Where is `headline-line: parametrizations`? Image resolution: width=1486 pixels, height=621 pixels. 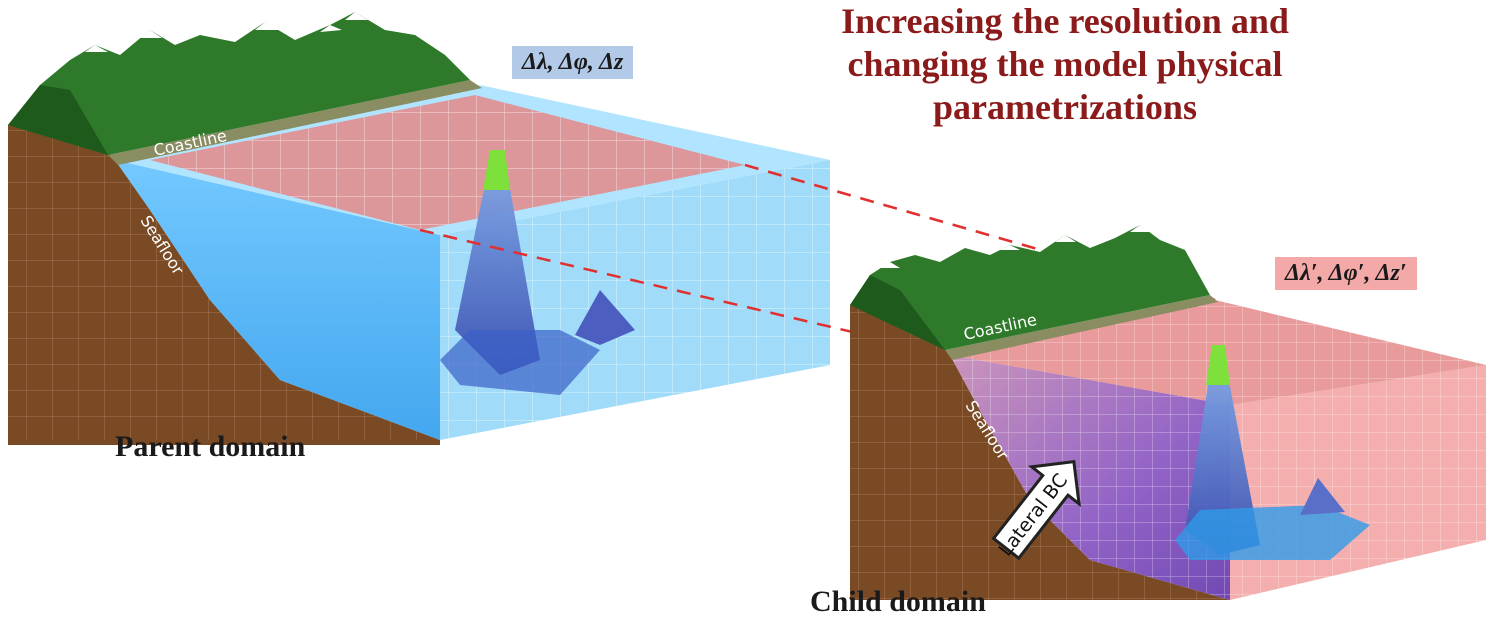 headline-line: parametrizations is located at coordinates (1065, 107).